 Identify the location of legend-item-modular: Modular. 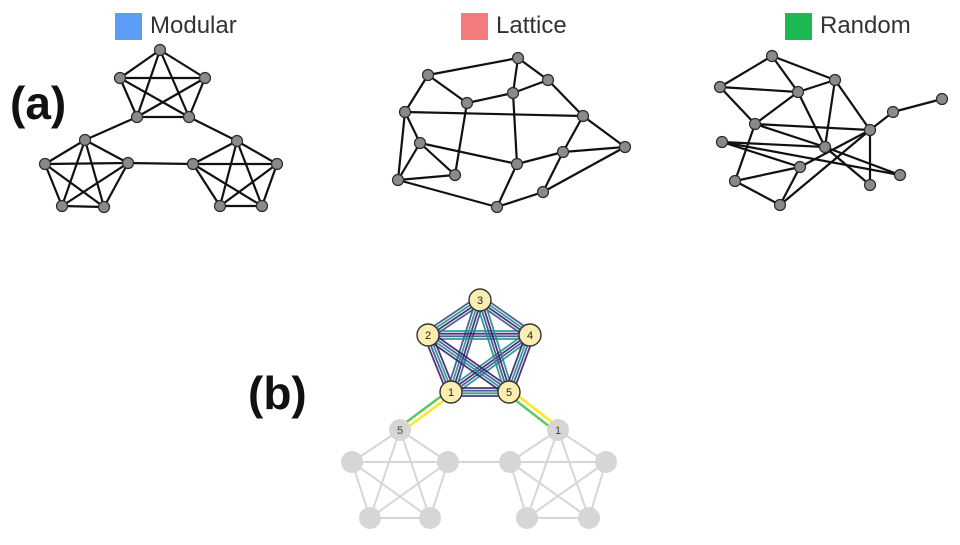
(176, 26).